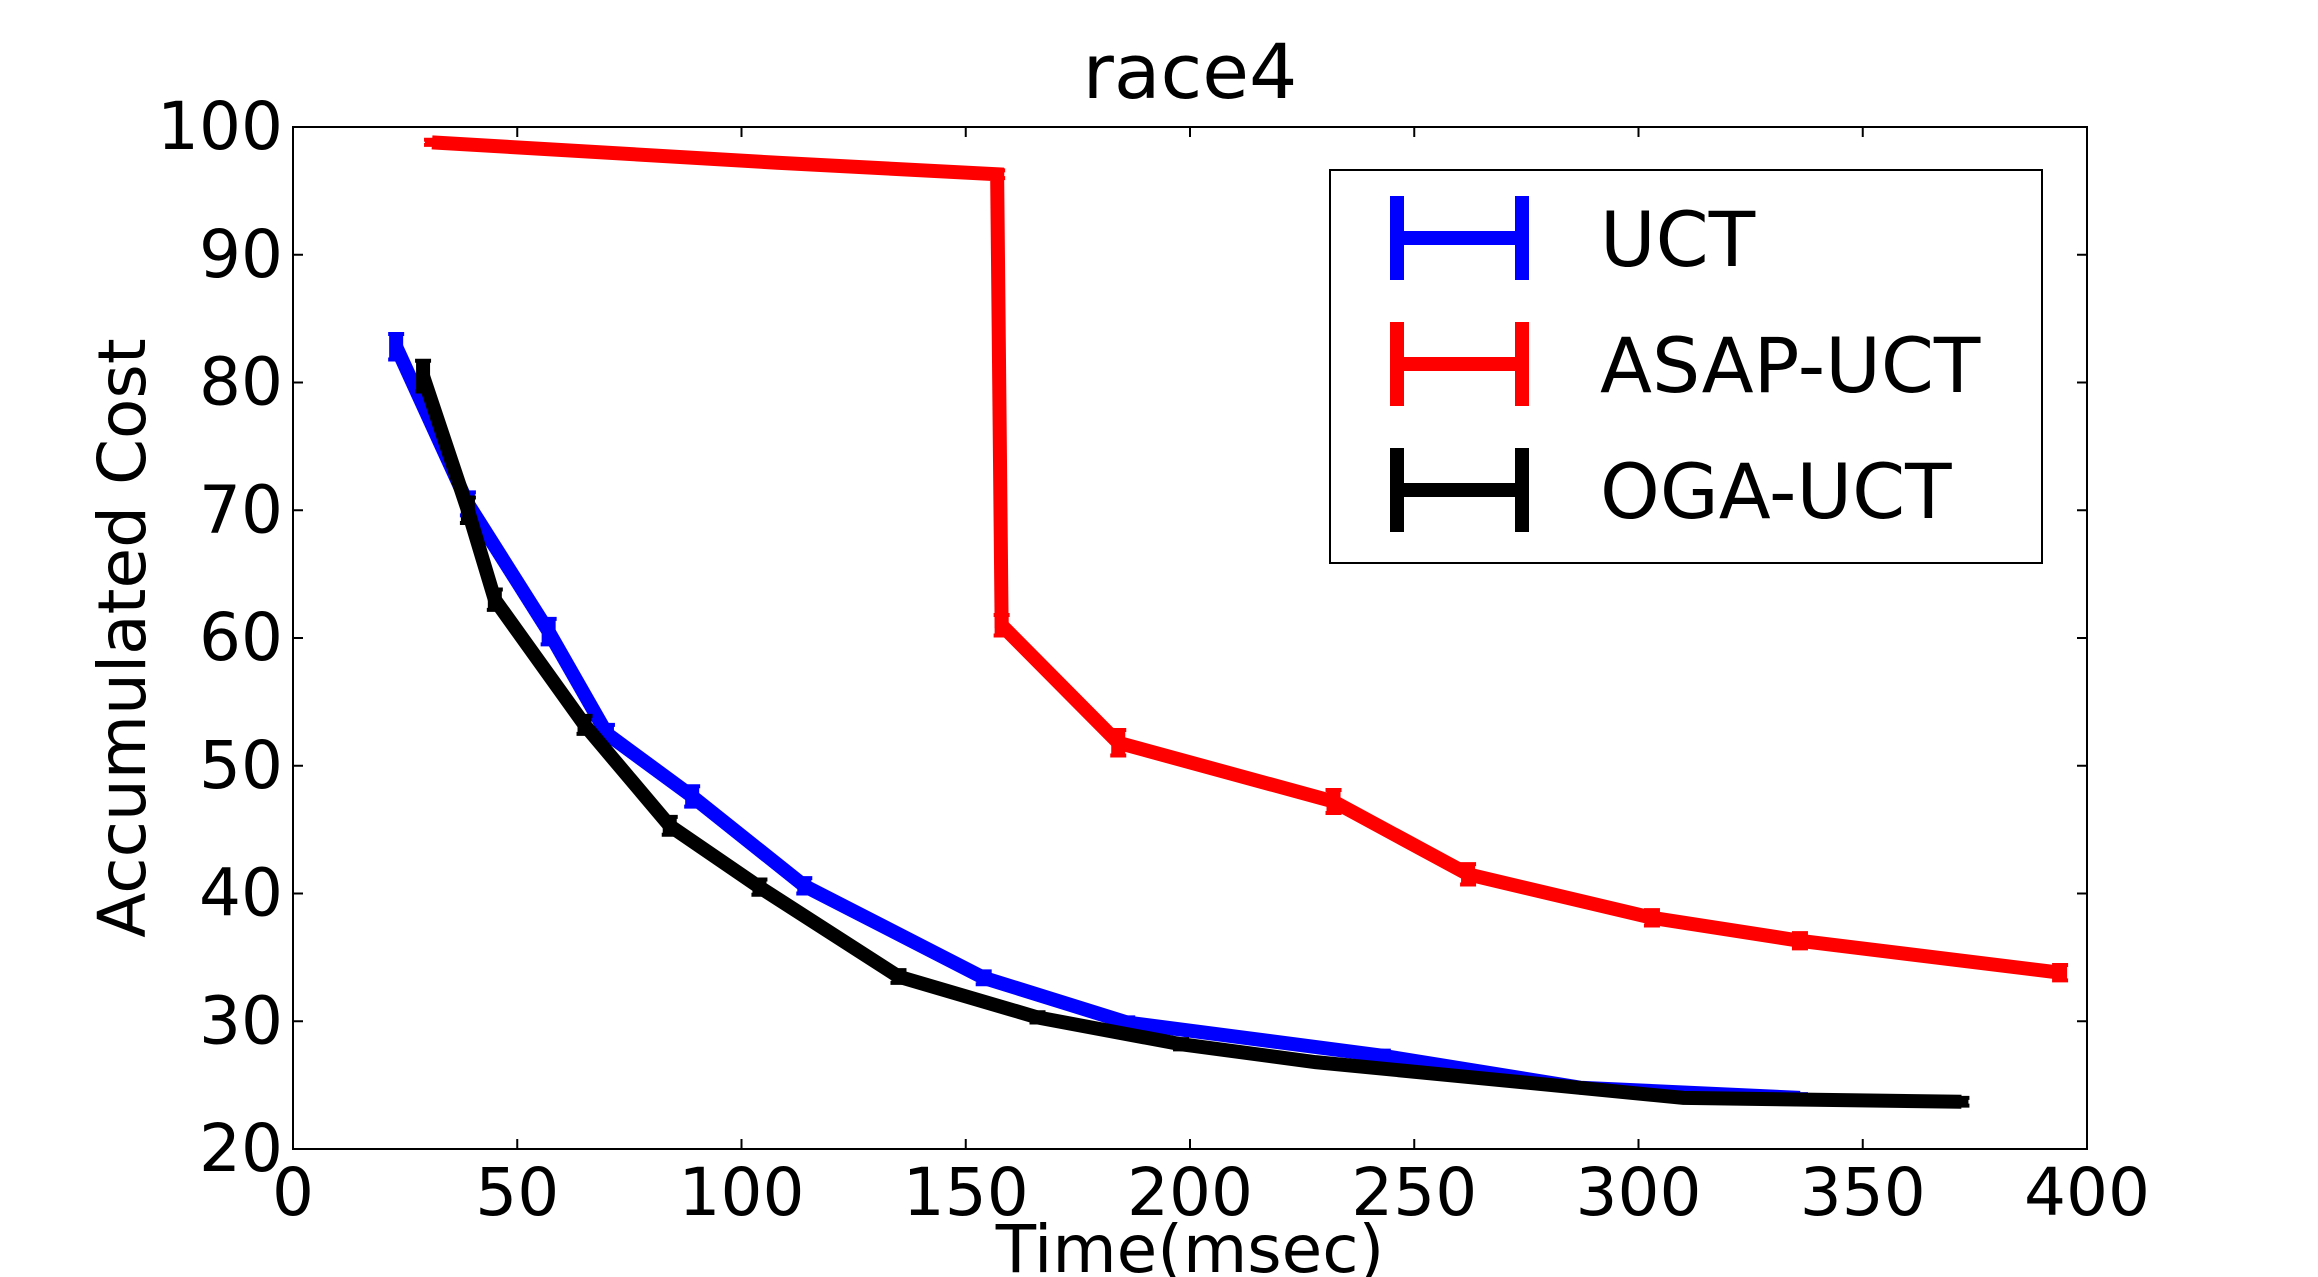 The width and height of the screenshot is (2318, 1277). Describe the element at coordinates (122, 637) in the screenshot. I see `y-axis-label: Accumulated Cost` at that location.